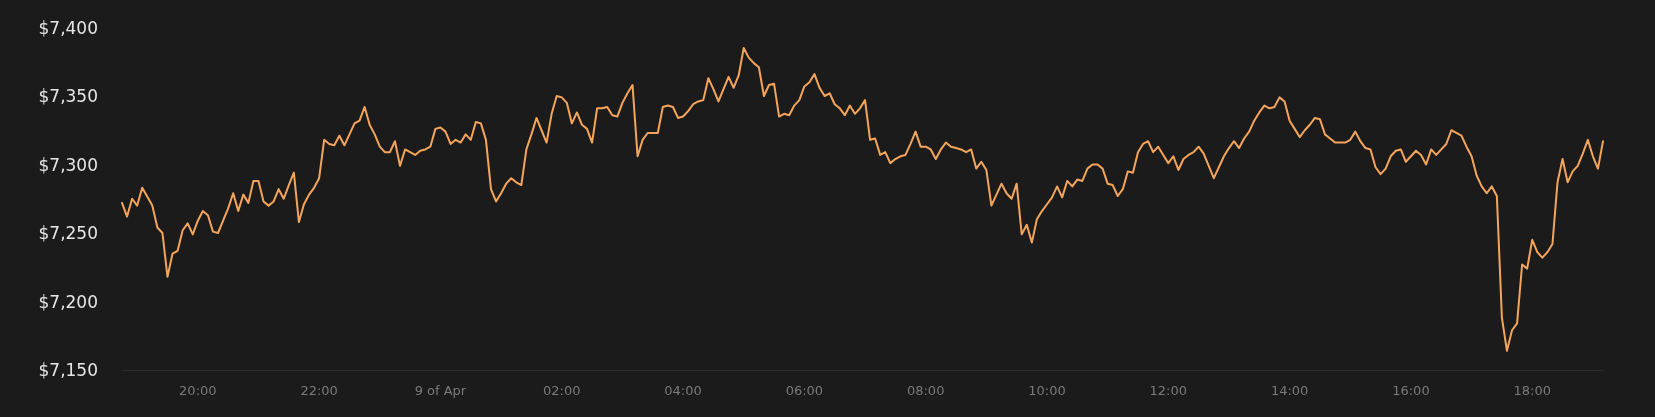 The image size is (1655, 417). Describe the element at coordinates (68, 233) in the screenshot. I see `y-tick-label: $7,250` at that location.